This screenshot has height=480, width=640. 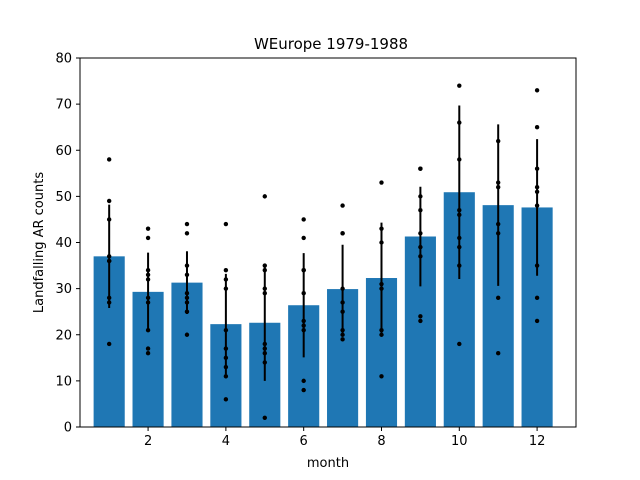 I want to click on chart-title: WEurope 1979-1988, so click(x=331, y=44).